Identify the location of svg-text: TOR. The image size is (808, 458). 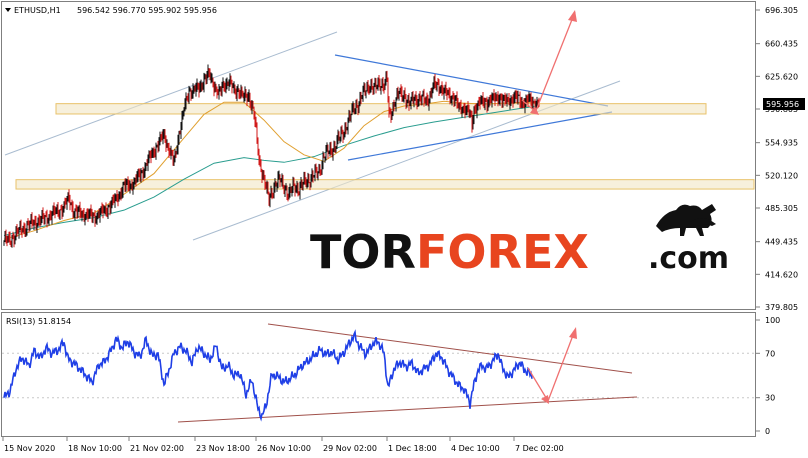
(363, 252).